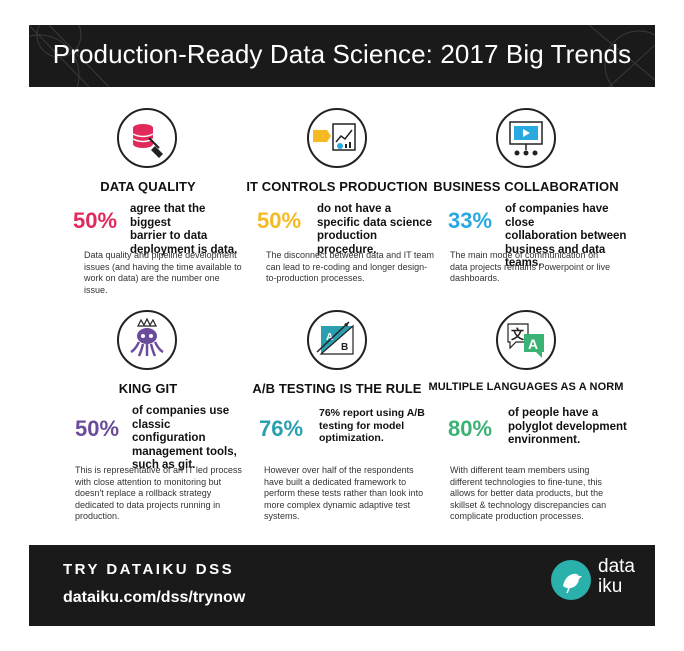 The image size is (684, 651). What do you see at coordinates (337, 340) in the screenshot?
I see `ab-test-icon: A B` at bounding box center [337, 340].